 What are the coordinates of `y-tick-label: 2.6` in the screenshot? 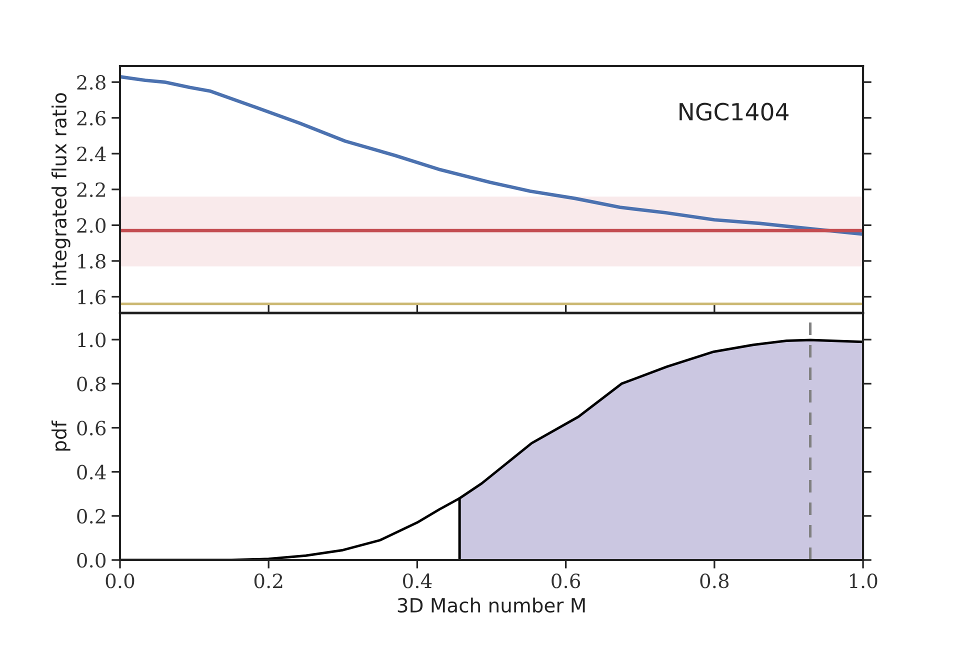 It's located at (91, 118).